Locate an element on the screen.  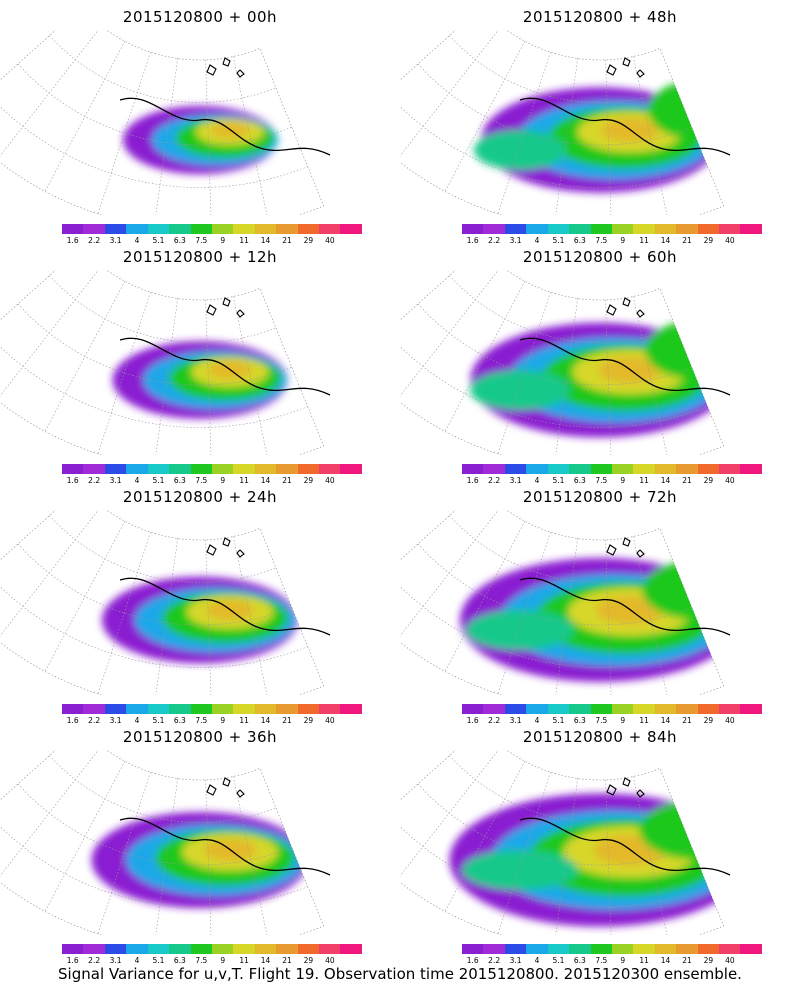
panel-title: 2015120800 + 00h is located at coordinates (200, 17).